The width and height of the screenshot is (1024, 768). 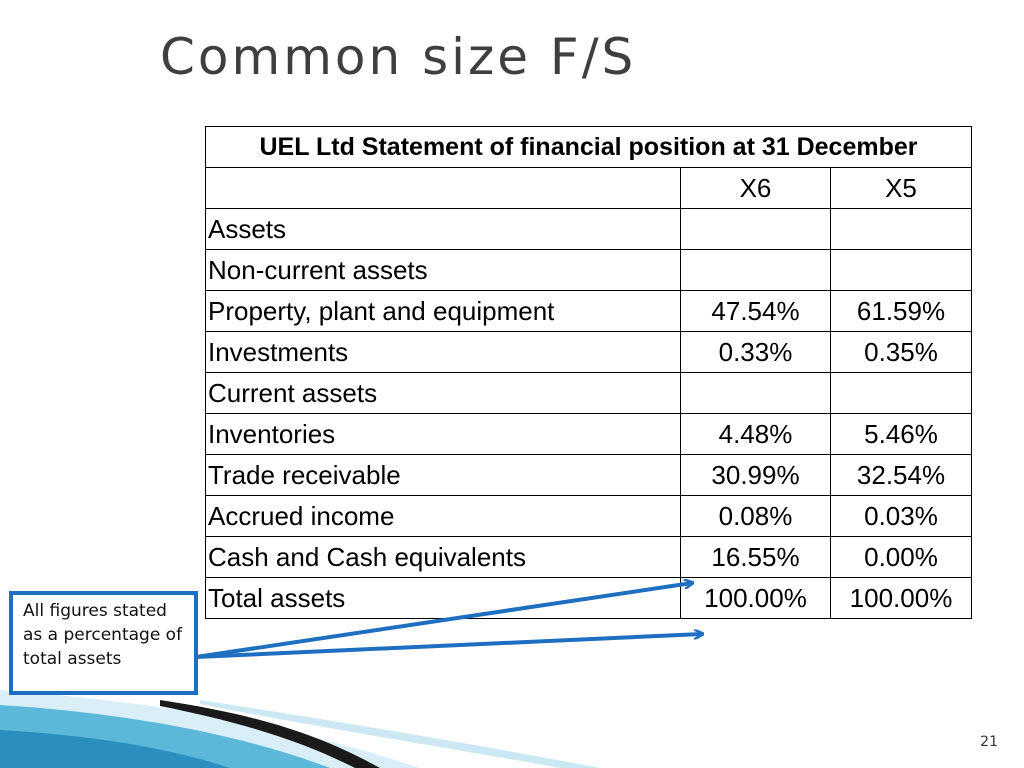 I want to click on table-row: Cash and Cash equivalents 16.55% 0.00%, so click(x=588, y=557).